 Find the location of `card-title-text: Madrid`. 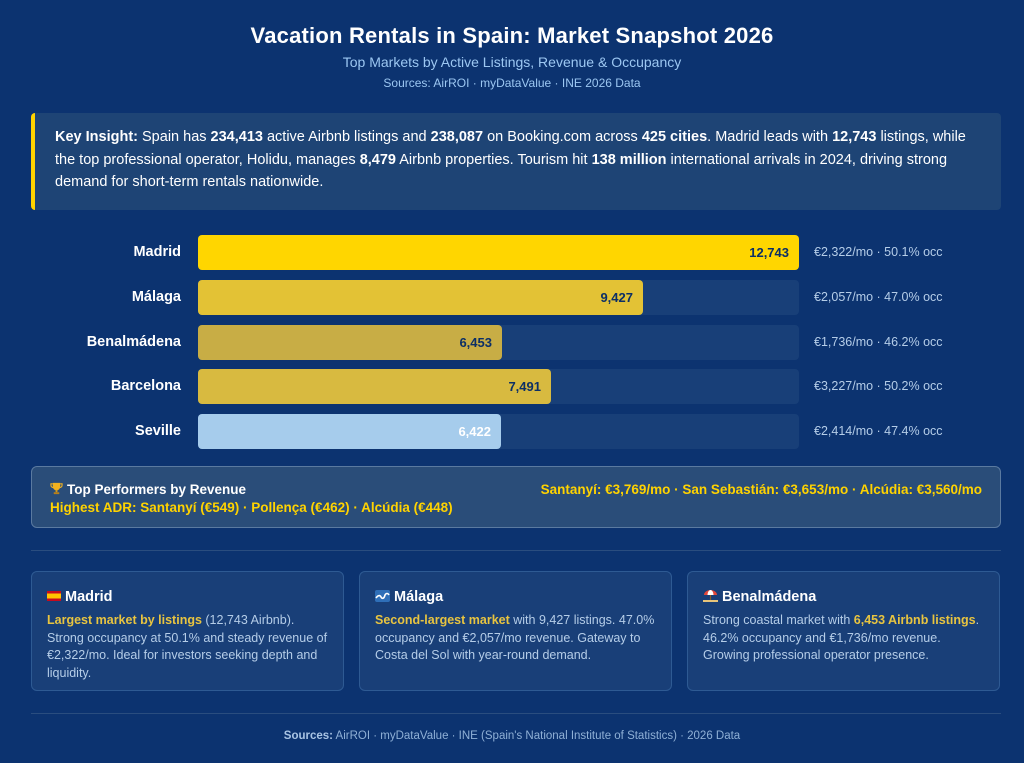

card-title-text: Madrid is located at coordinates (89, 597).